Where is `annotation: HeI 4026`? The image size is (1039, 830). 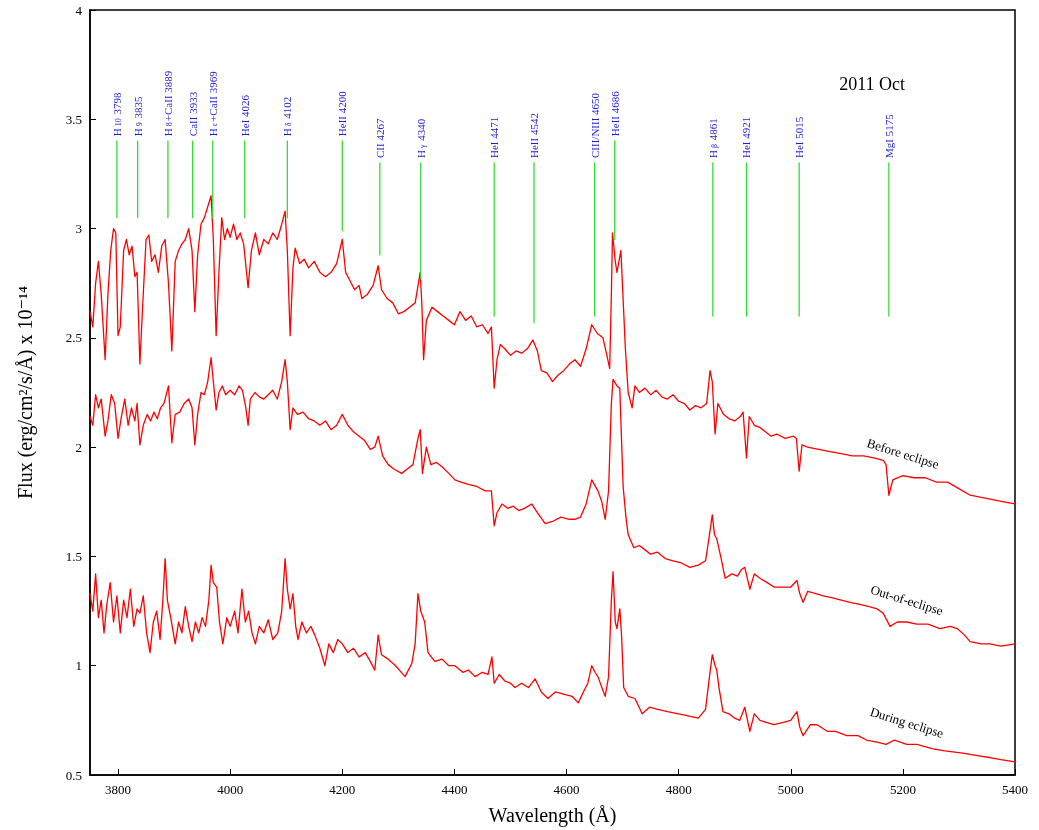
annotation: HeI 4026 is located at coordinates (244, 115).